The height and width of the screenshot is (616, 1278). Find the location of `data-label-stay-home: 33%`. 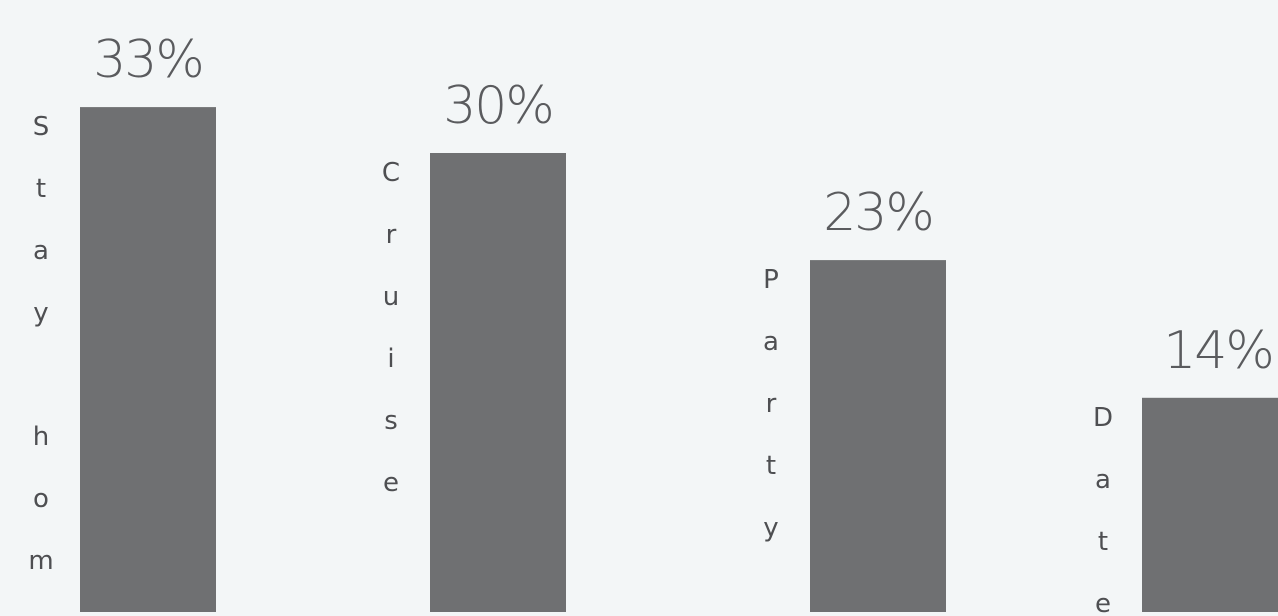

data-label-stay-home: 33% is located at coordinates (148, 60).